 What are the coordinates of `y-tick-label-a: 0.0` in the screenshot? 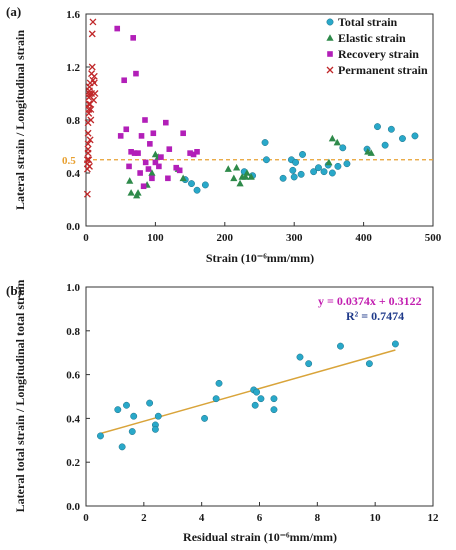 It's located at (73, 227).